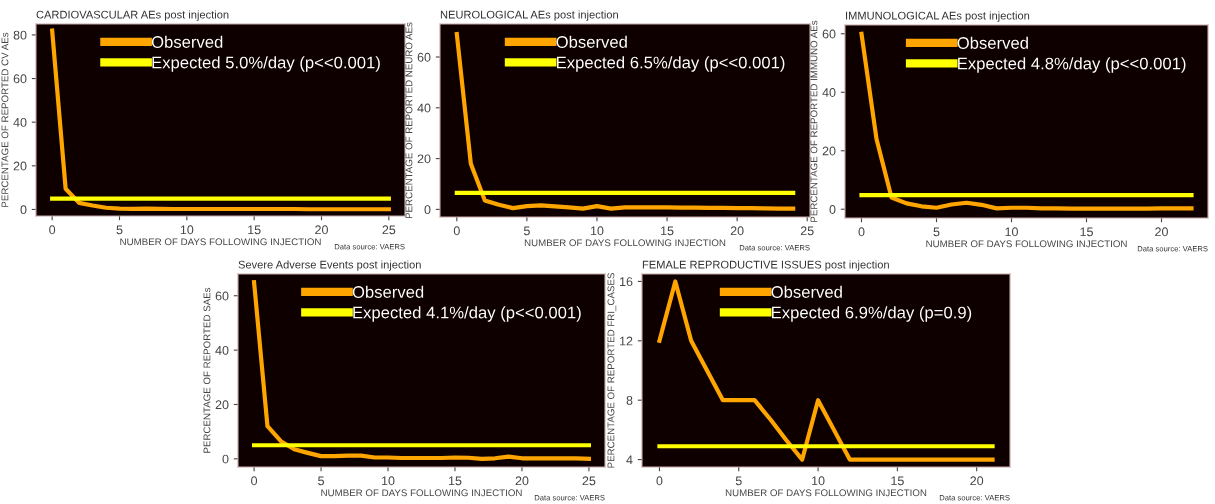 The width and height of the screenshot is (1215, 504). What do you see at coordinates (612, 370) in the screenshot?
I see `y-axis-title: PERCENTAGE OF REPORTED FRI_CASES` at bounding box center [612, 370].